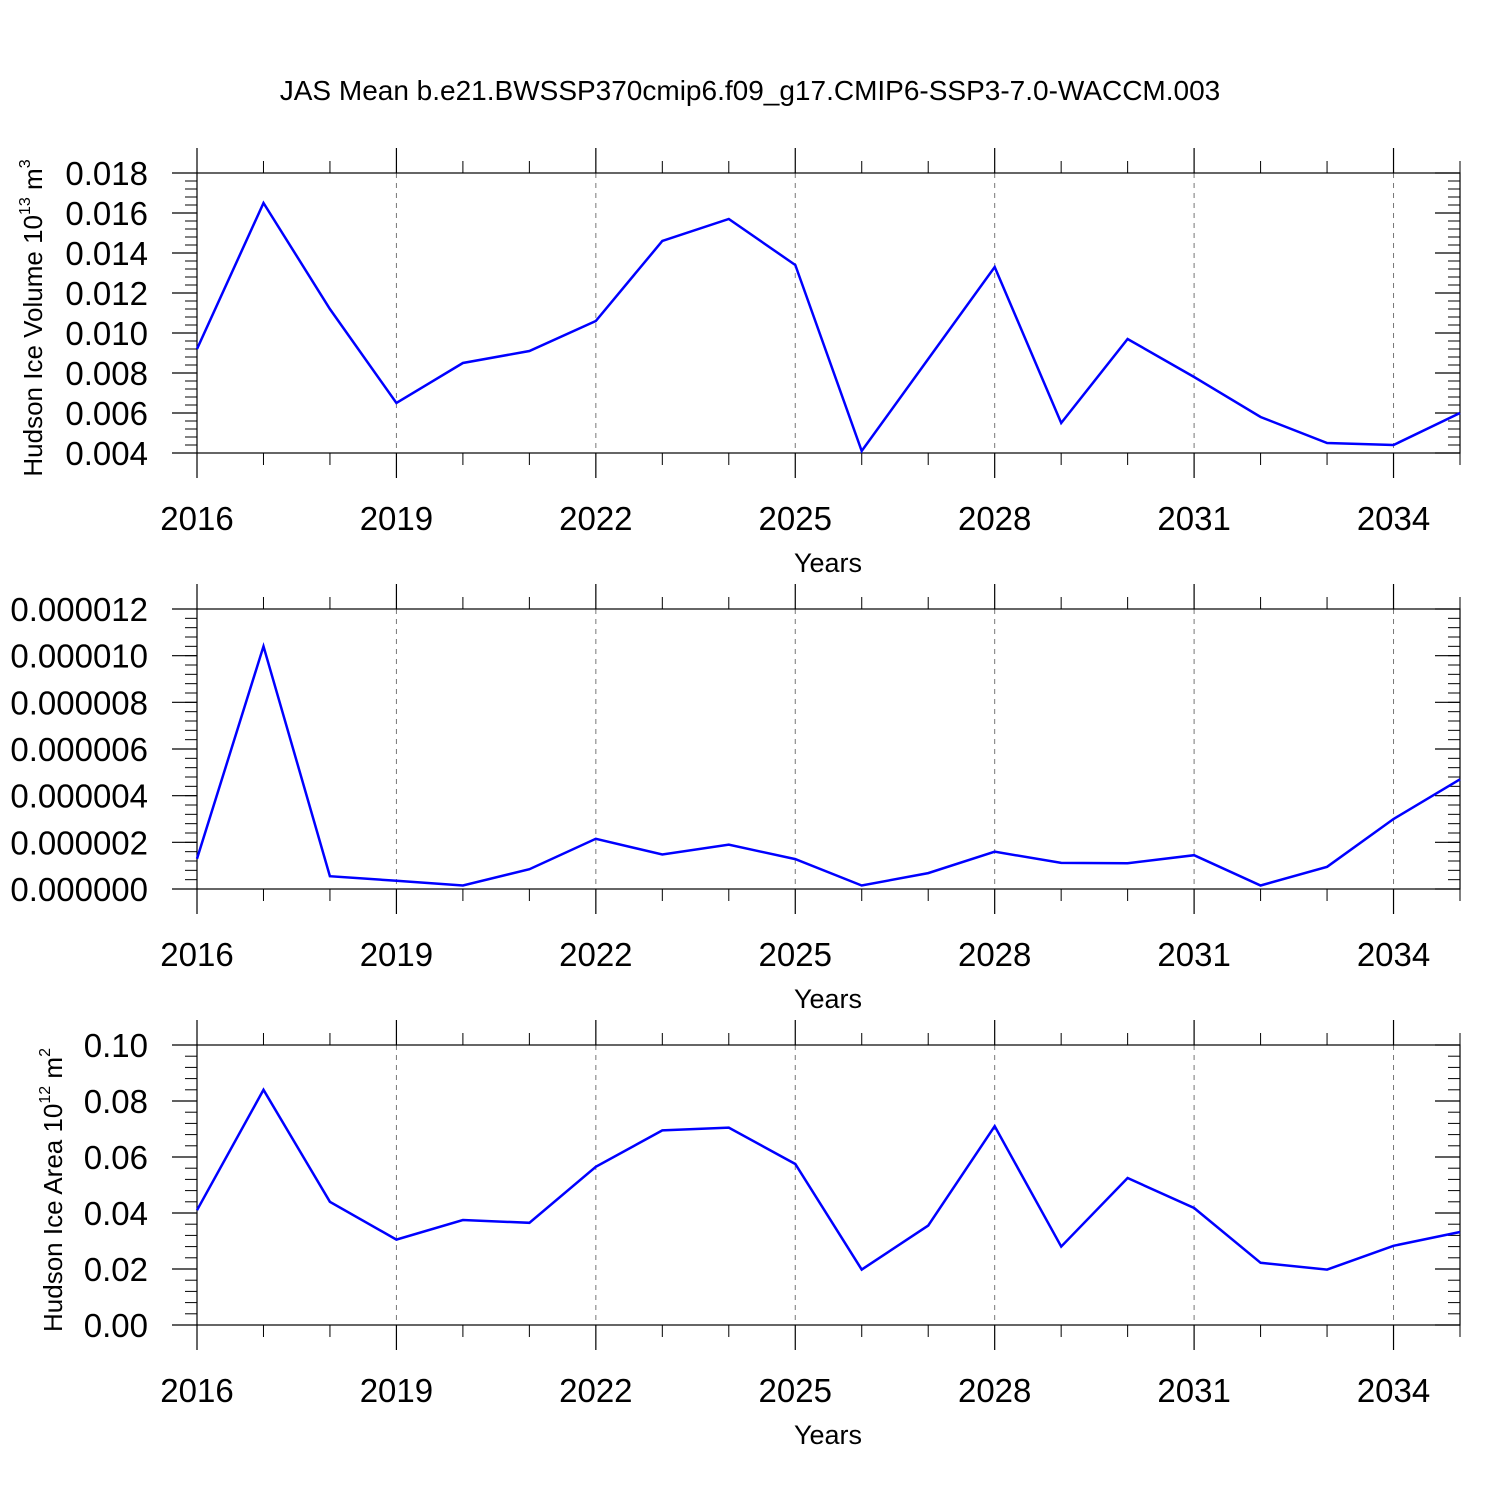 The image size is (1500, 1500). Describe the element at coordinates (79, 889) in the screenshot. I see `y-tick-label: 0.000000` at that location.